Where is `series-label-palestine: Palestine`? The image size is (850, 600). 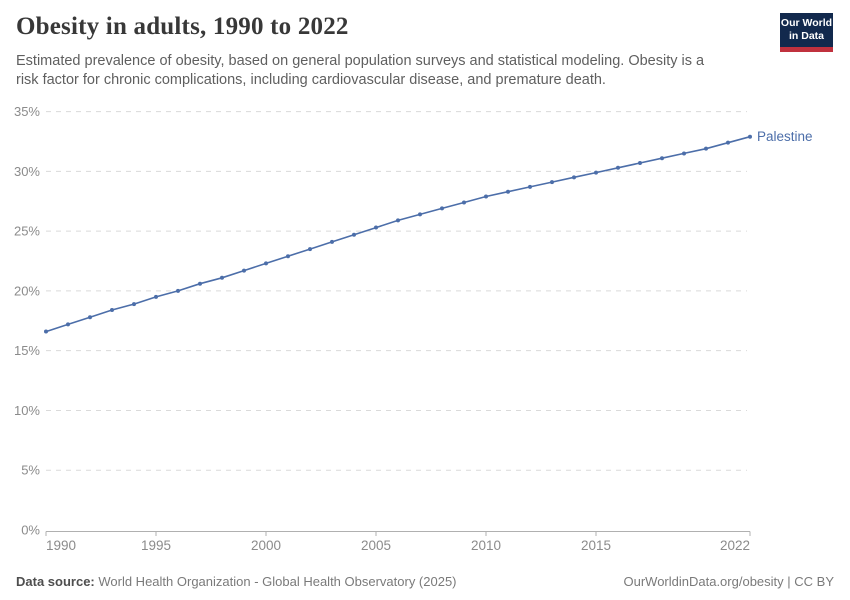 series-label-palestine: Palestine is located at coordinates (785, 136).